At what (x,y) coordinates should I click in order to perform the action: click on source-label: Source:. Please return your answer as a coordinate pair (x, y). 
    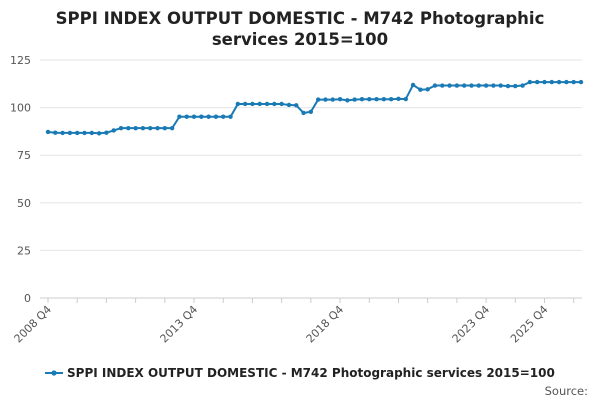
    Looking at the image, I should click on (566, 391).